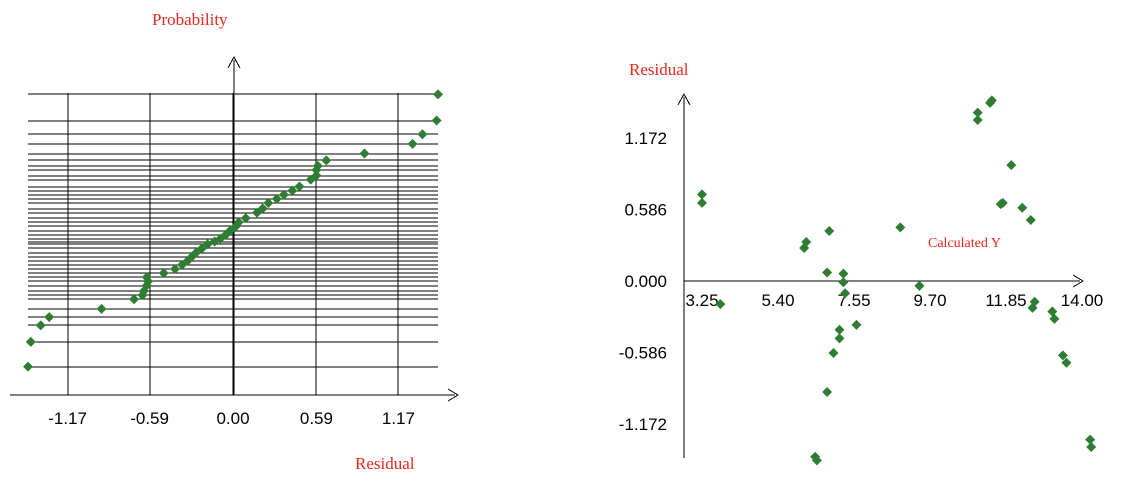 The width and height of the screenshot is (1122, 479). What do you see at coordinates (1078, 281) in the screenshot?
I see `right-x-axis-arrow` at bounding box center [1078, 281].